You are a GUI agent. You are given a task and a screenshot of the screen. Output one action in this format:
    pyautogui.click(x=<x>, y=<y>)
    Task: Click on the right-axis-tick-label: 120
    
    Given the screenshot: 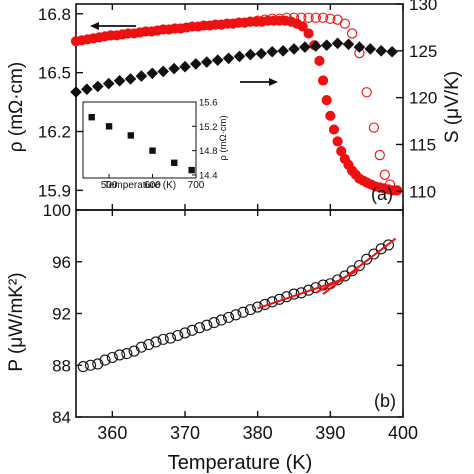 What is the action you would take?
    pyautogui.click(x=423, y=98)
    